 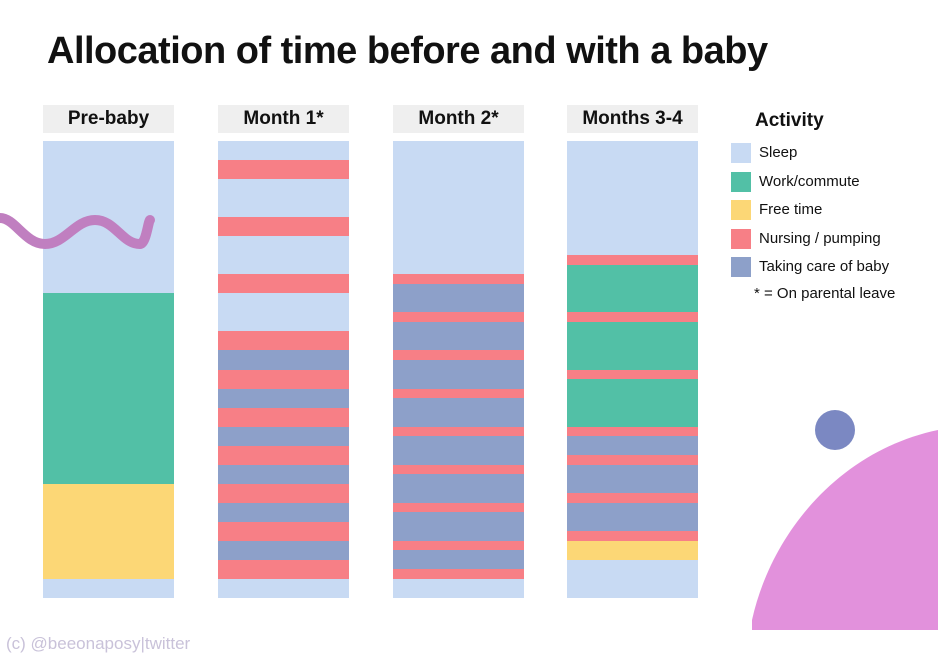 I want to click on legend-label-baby: Taking care of baby, so click(x=824, y=266).